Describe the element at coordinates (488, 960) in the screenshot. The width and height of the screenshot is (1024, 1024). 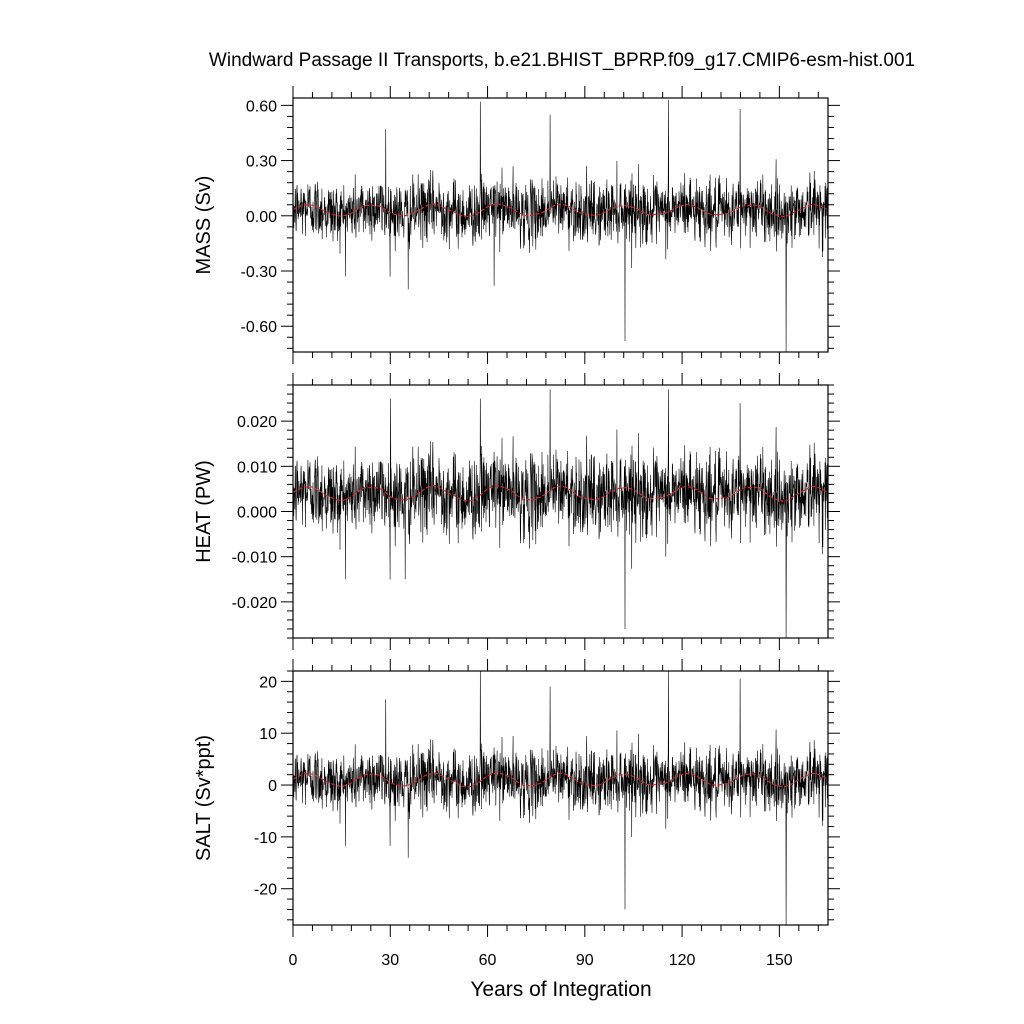
I see `x-tick-label: 60` at that location.